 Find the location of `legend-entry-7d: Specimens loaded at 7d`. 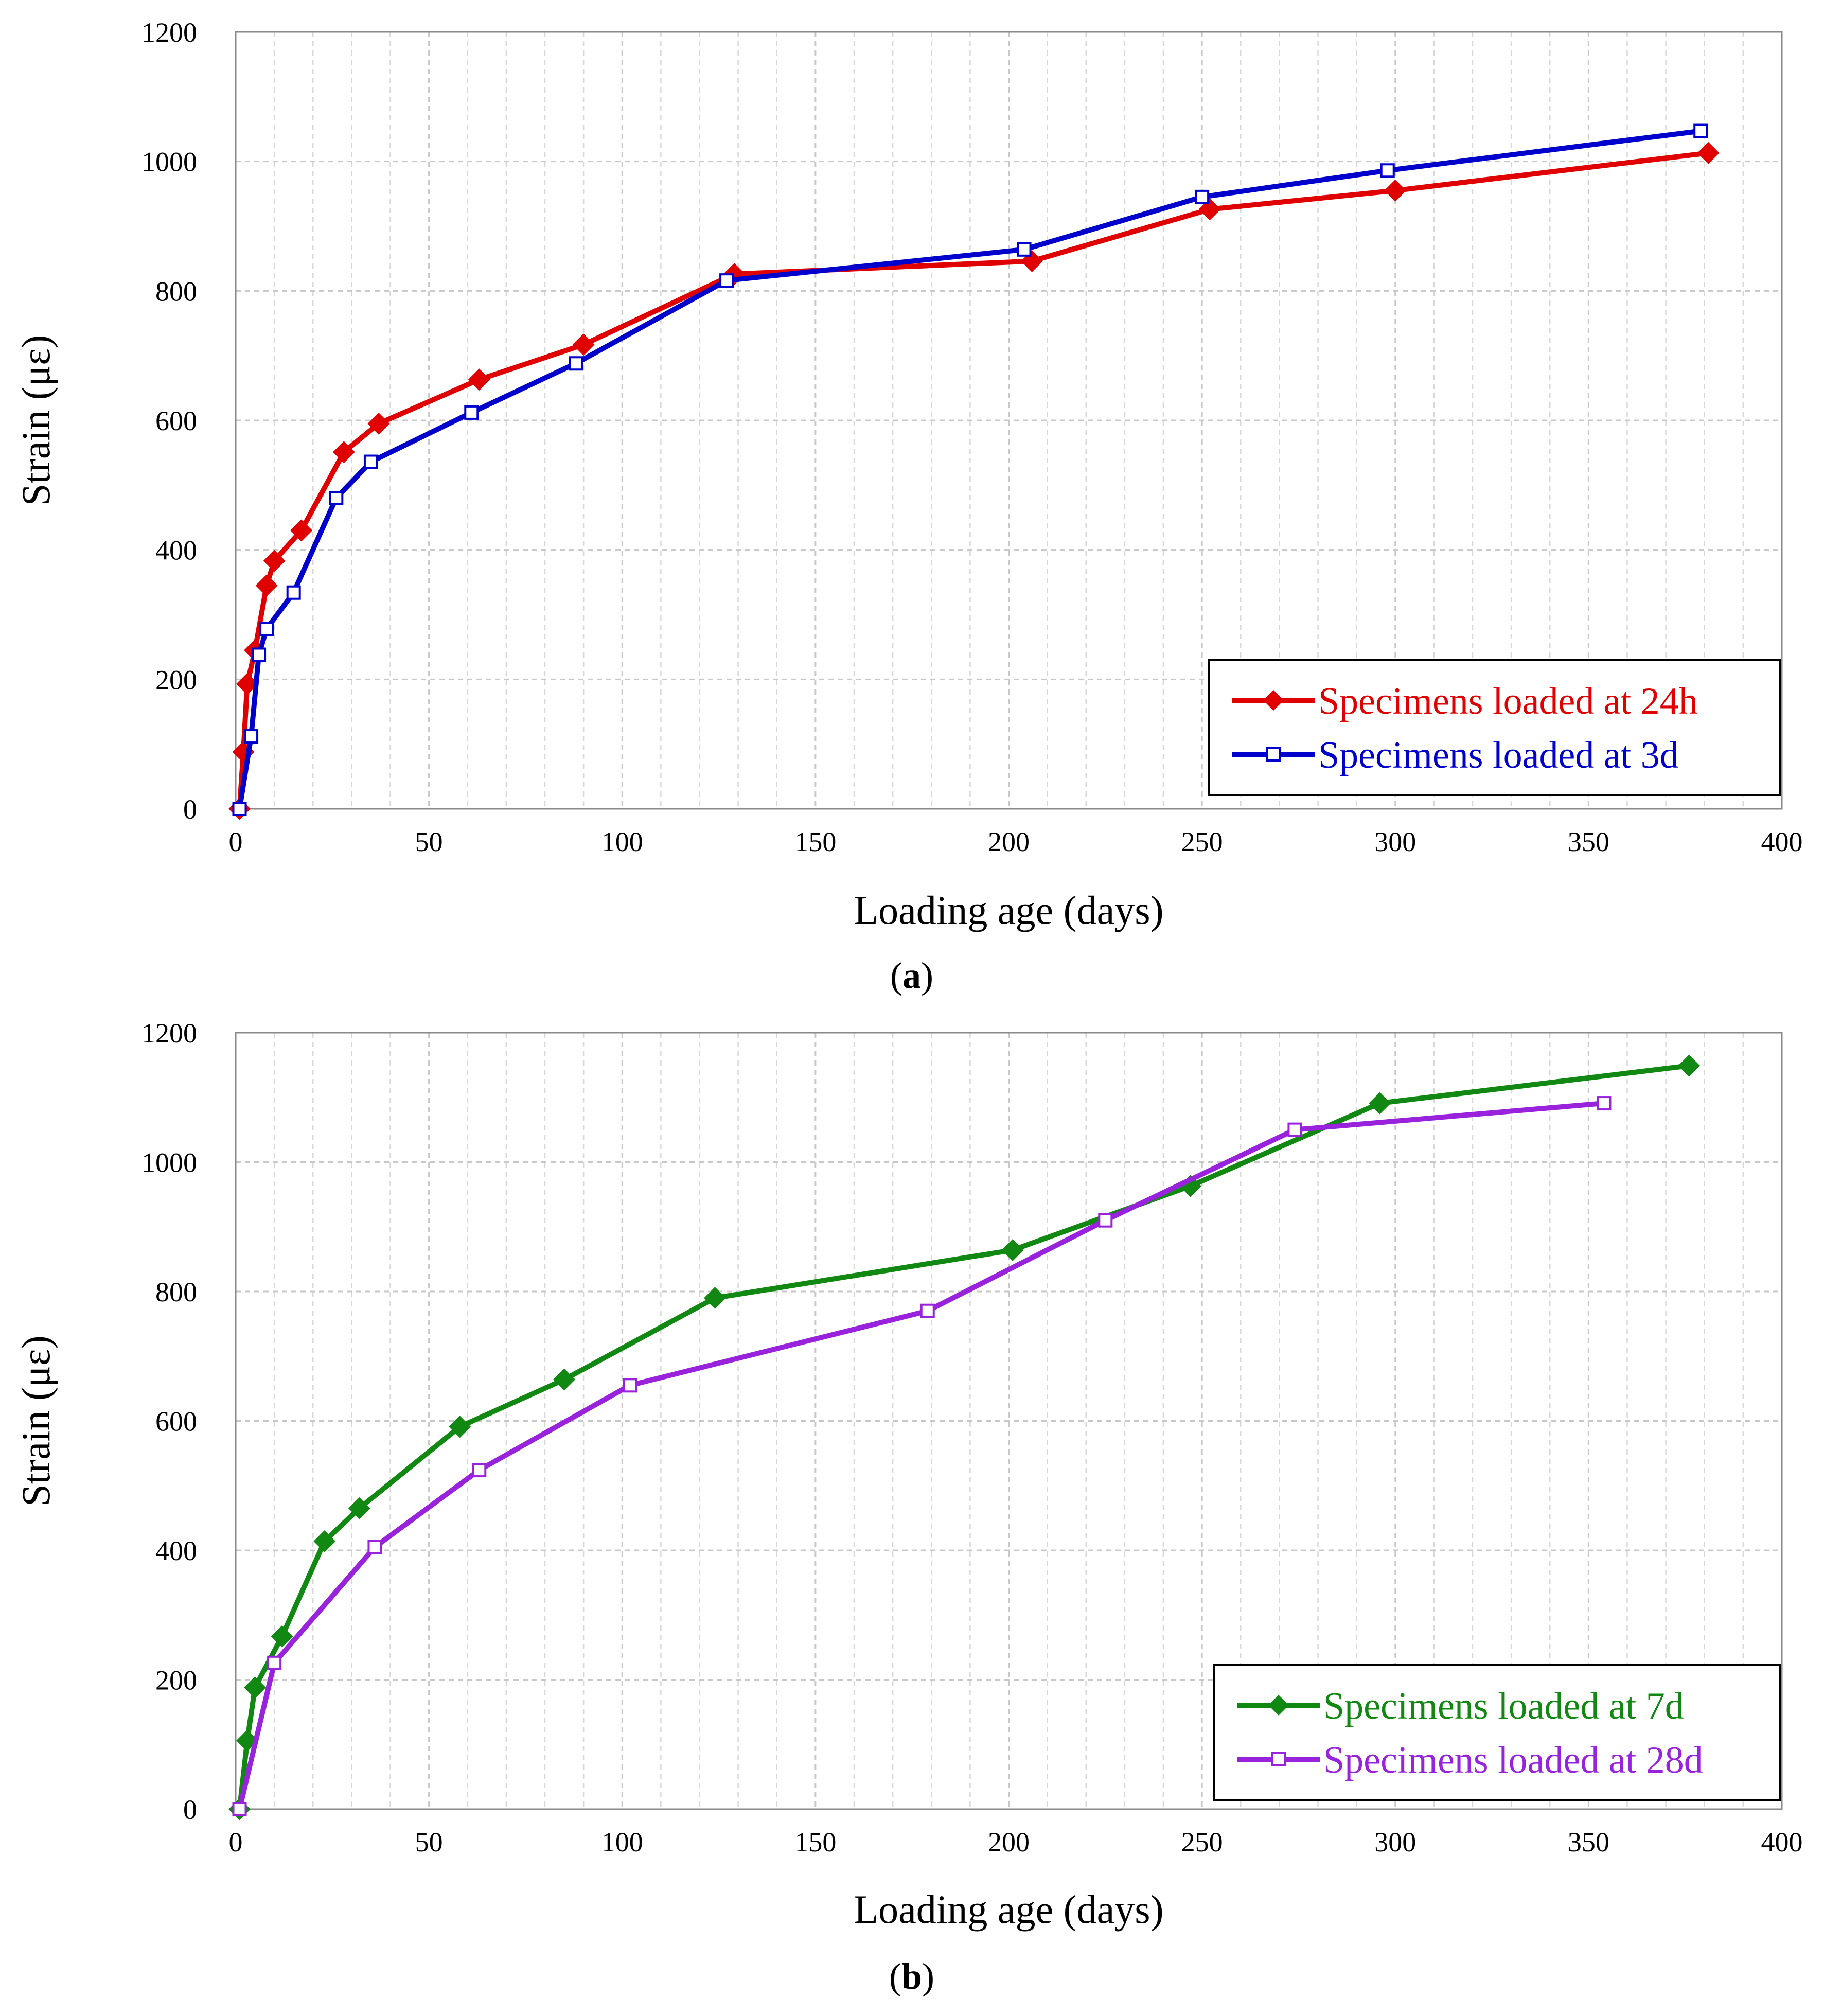

legend-entry-7d: Specimens loaded at 7d is located at coordinates (1460, 1706).